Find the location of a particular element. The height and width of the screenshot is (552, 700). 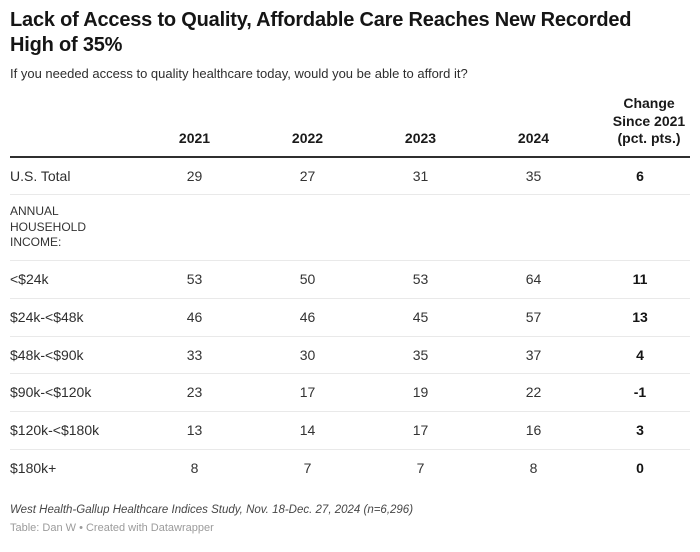

table-row-48k-90k: $48k-<$90k 33 30 35 37 4 is located at coordinates (350, 355).